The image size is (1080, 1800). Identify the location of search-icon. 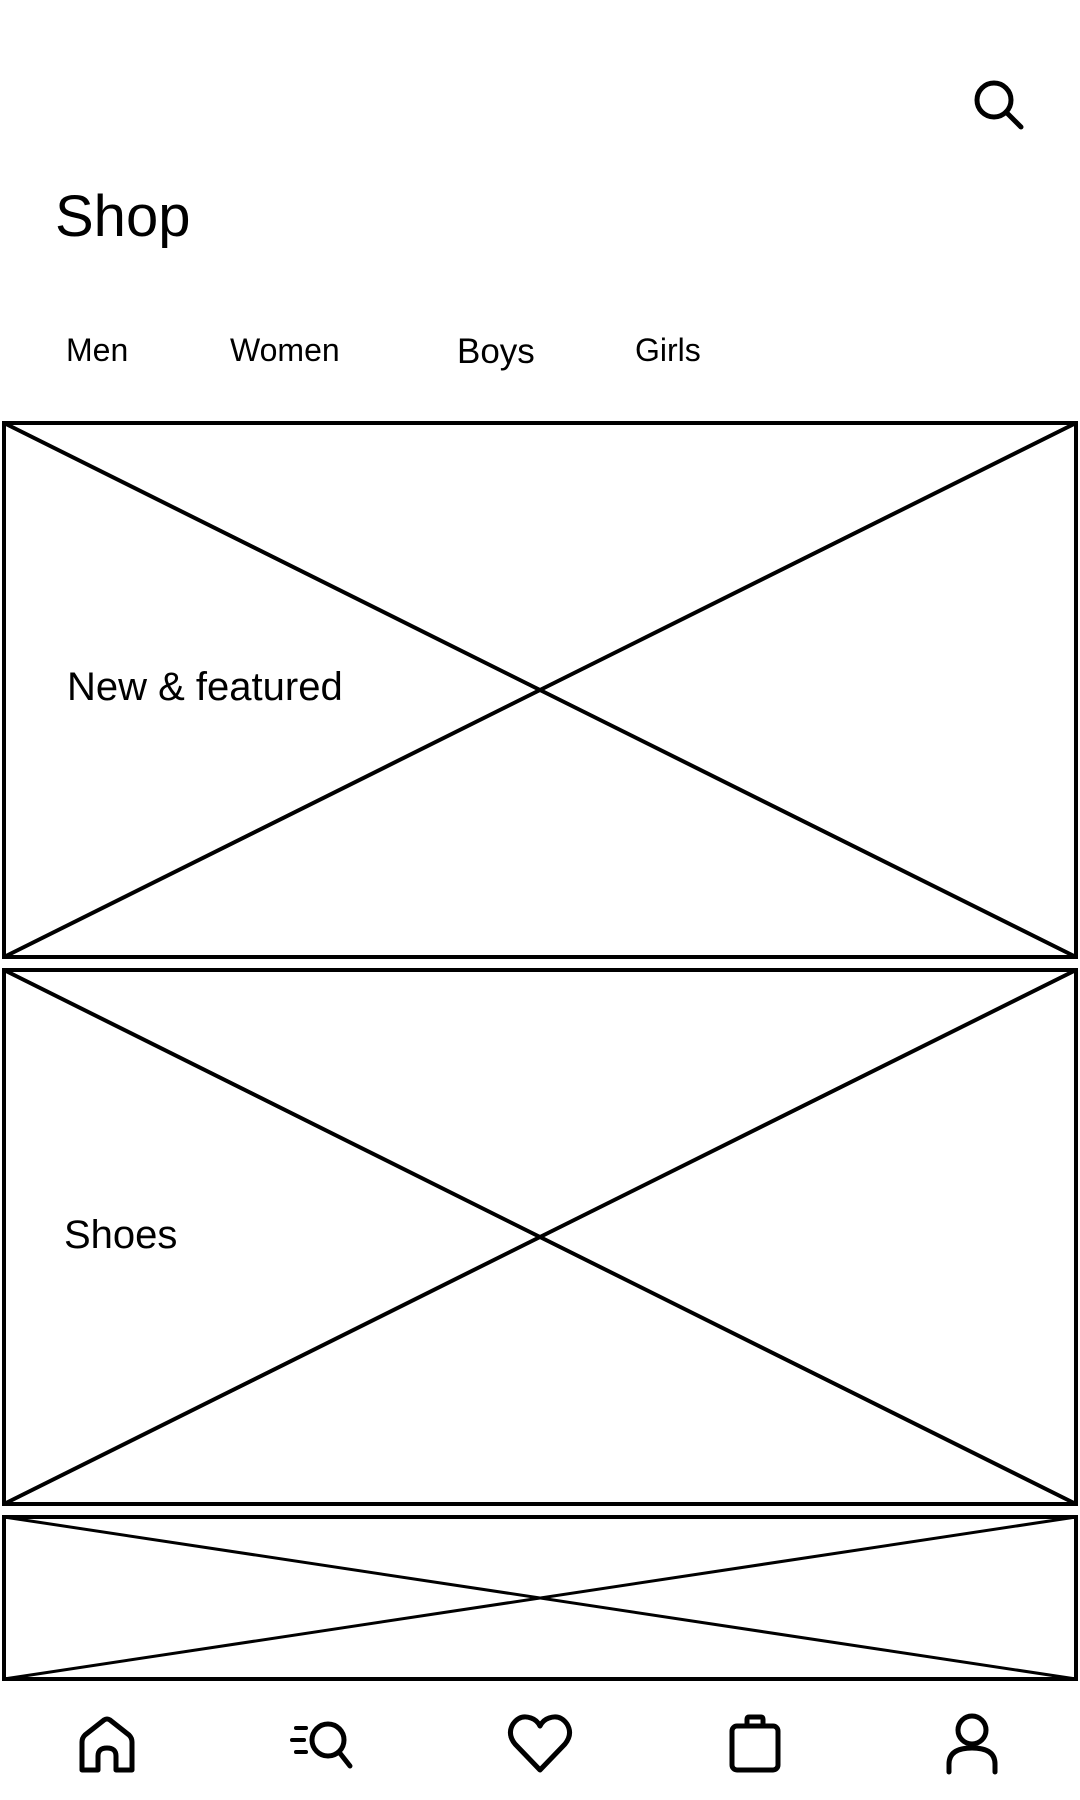
(999, 105).